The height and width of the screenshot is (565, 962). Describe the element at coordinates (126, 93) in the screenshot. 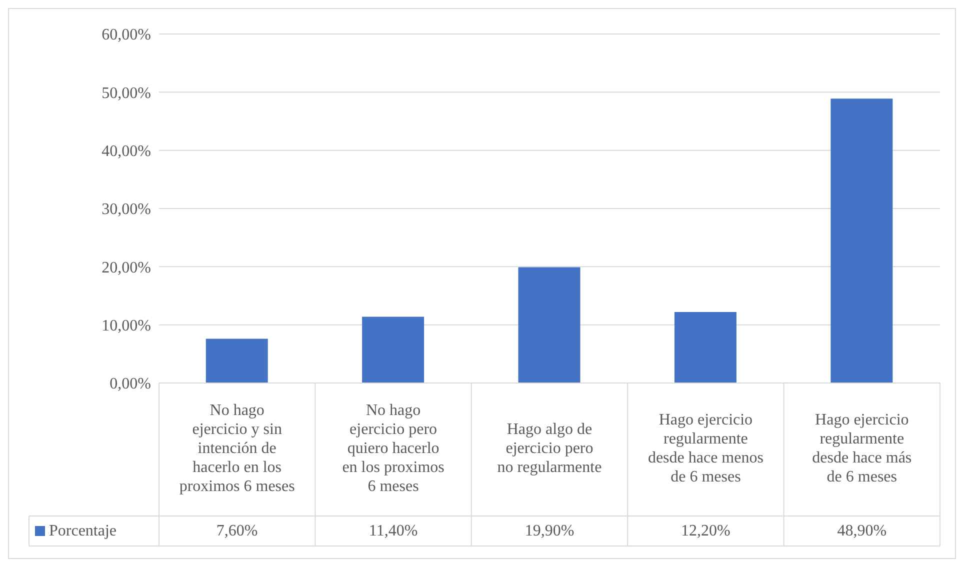

I see `y-tick-label: 50,00%` at that location.